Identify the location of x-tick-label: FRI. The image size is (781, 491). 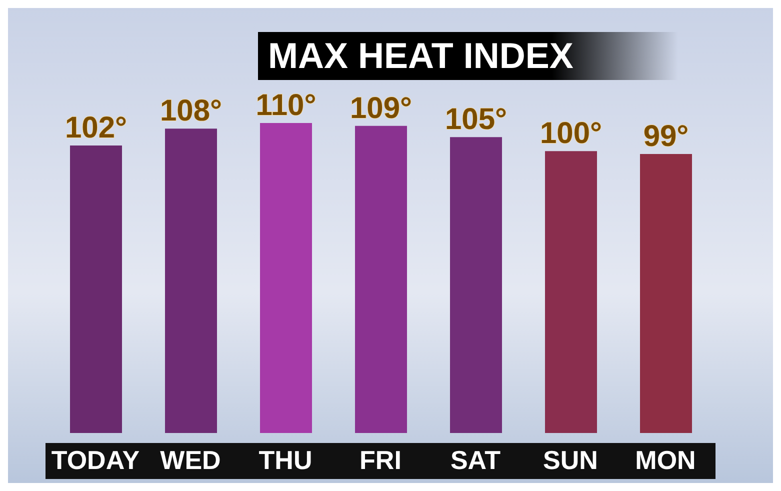
(381, 460).